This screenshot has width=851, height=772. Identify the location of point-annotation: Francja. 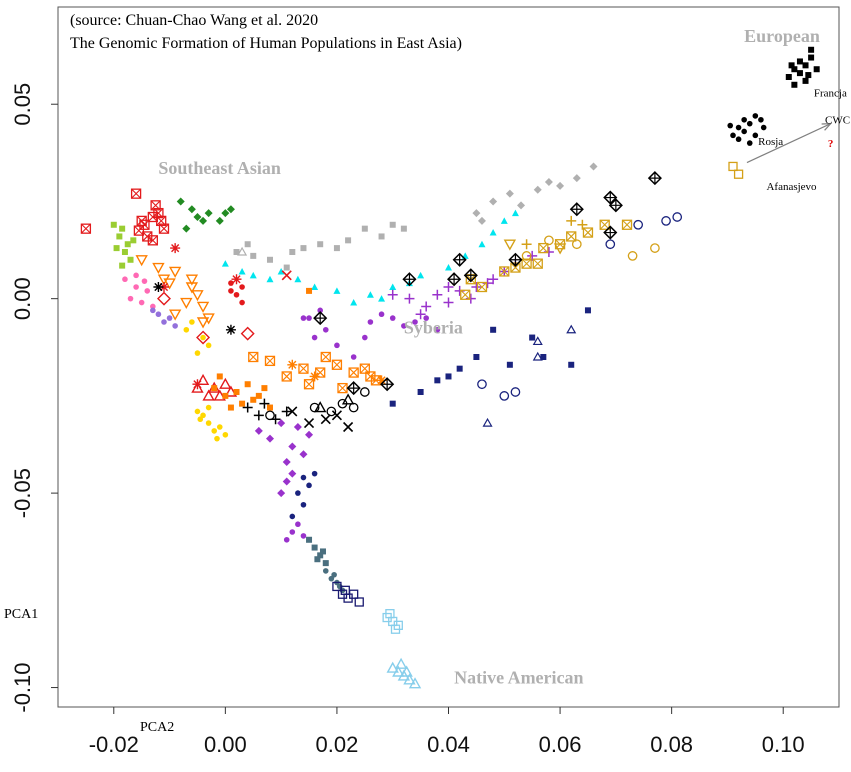
(830, 93).